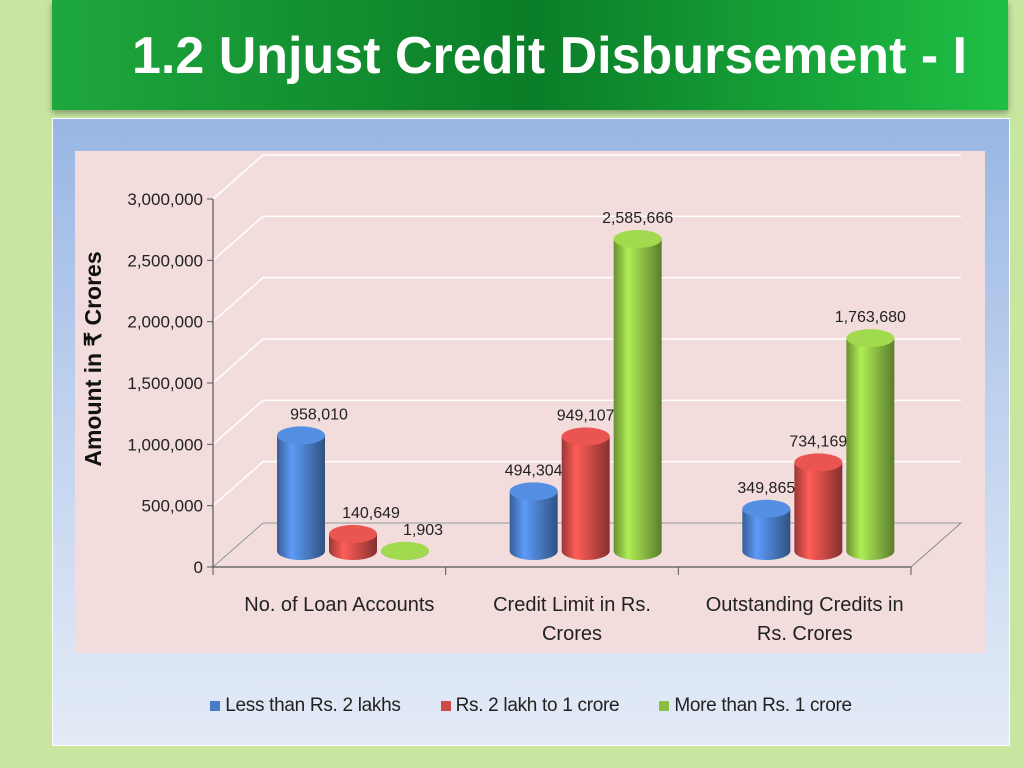 Image resolution: width=1024 pixels, height=768 pixels. Describe the element at coordinates (319, 414) in the screenshot. I see `data-label: 958,010` at that location.